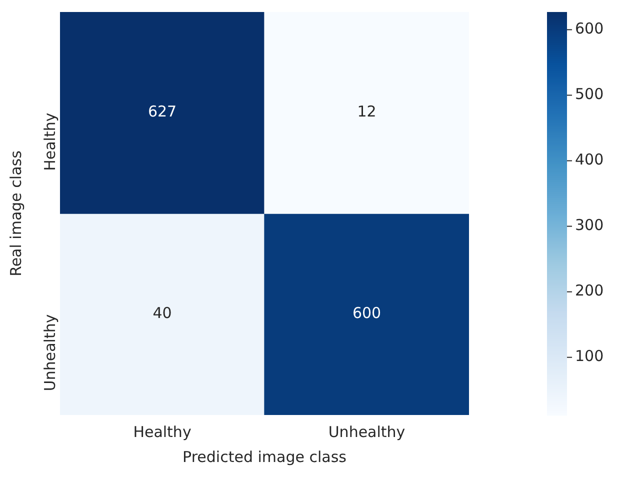 This screenshot has width=619, height=477. I want to click on data-label: 12, so click(366, 111).